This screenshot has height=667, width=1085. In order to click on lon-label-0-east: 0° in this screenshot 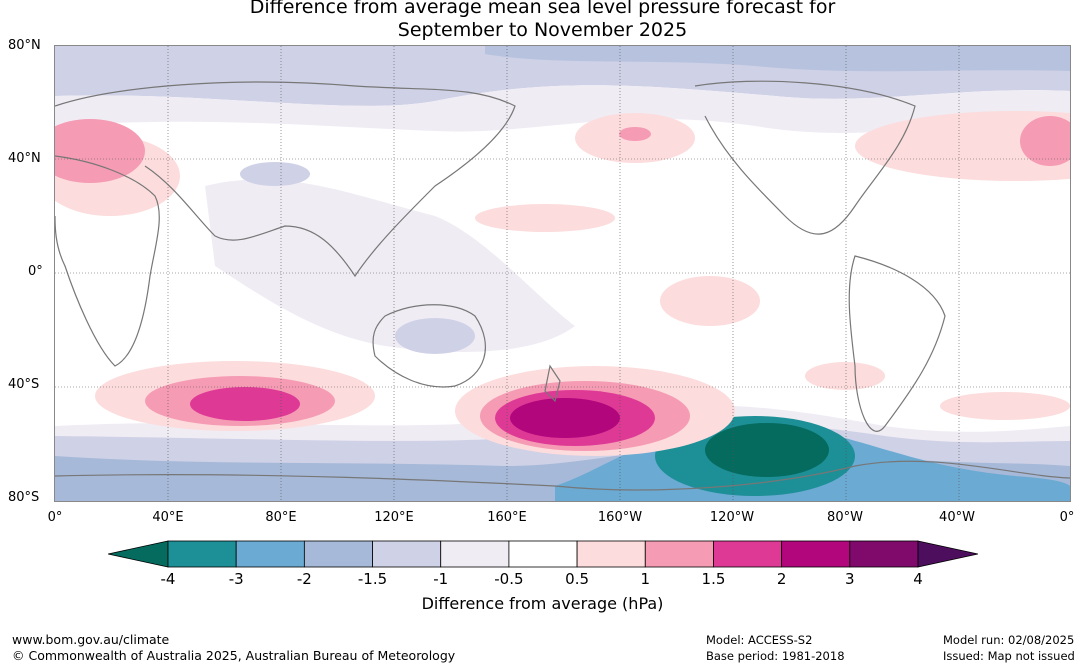, I will do `click(1067, 517)`.